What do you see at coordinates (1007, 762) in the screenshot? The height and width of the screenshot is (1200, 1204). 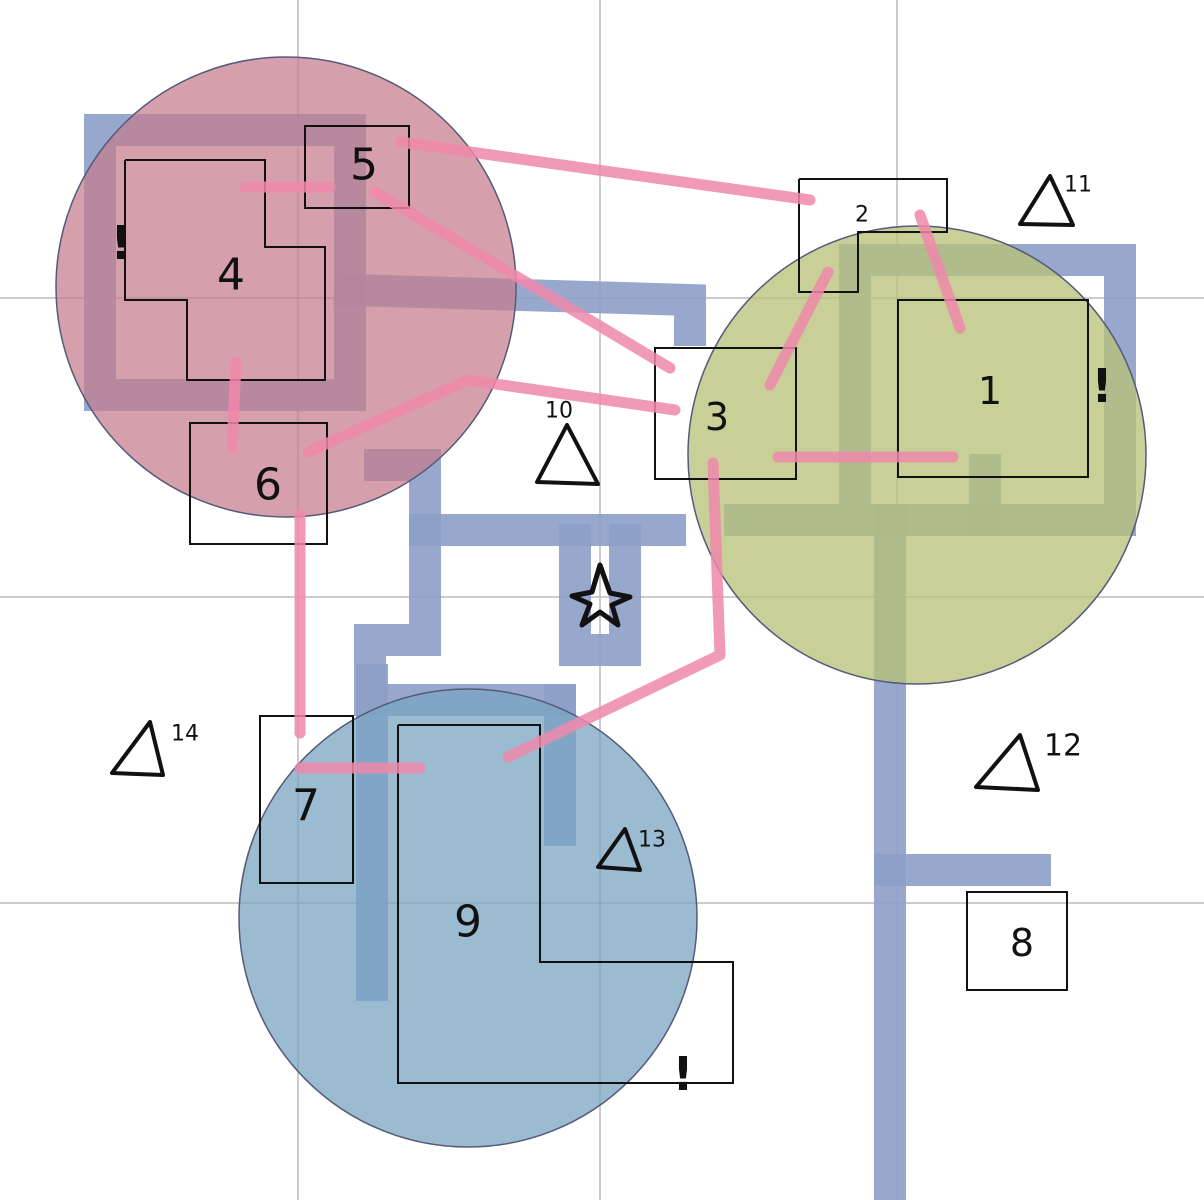 I see `marker-12-icon` at bounding box center [1007, 762].